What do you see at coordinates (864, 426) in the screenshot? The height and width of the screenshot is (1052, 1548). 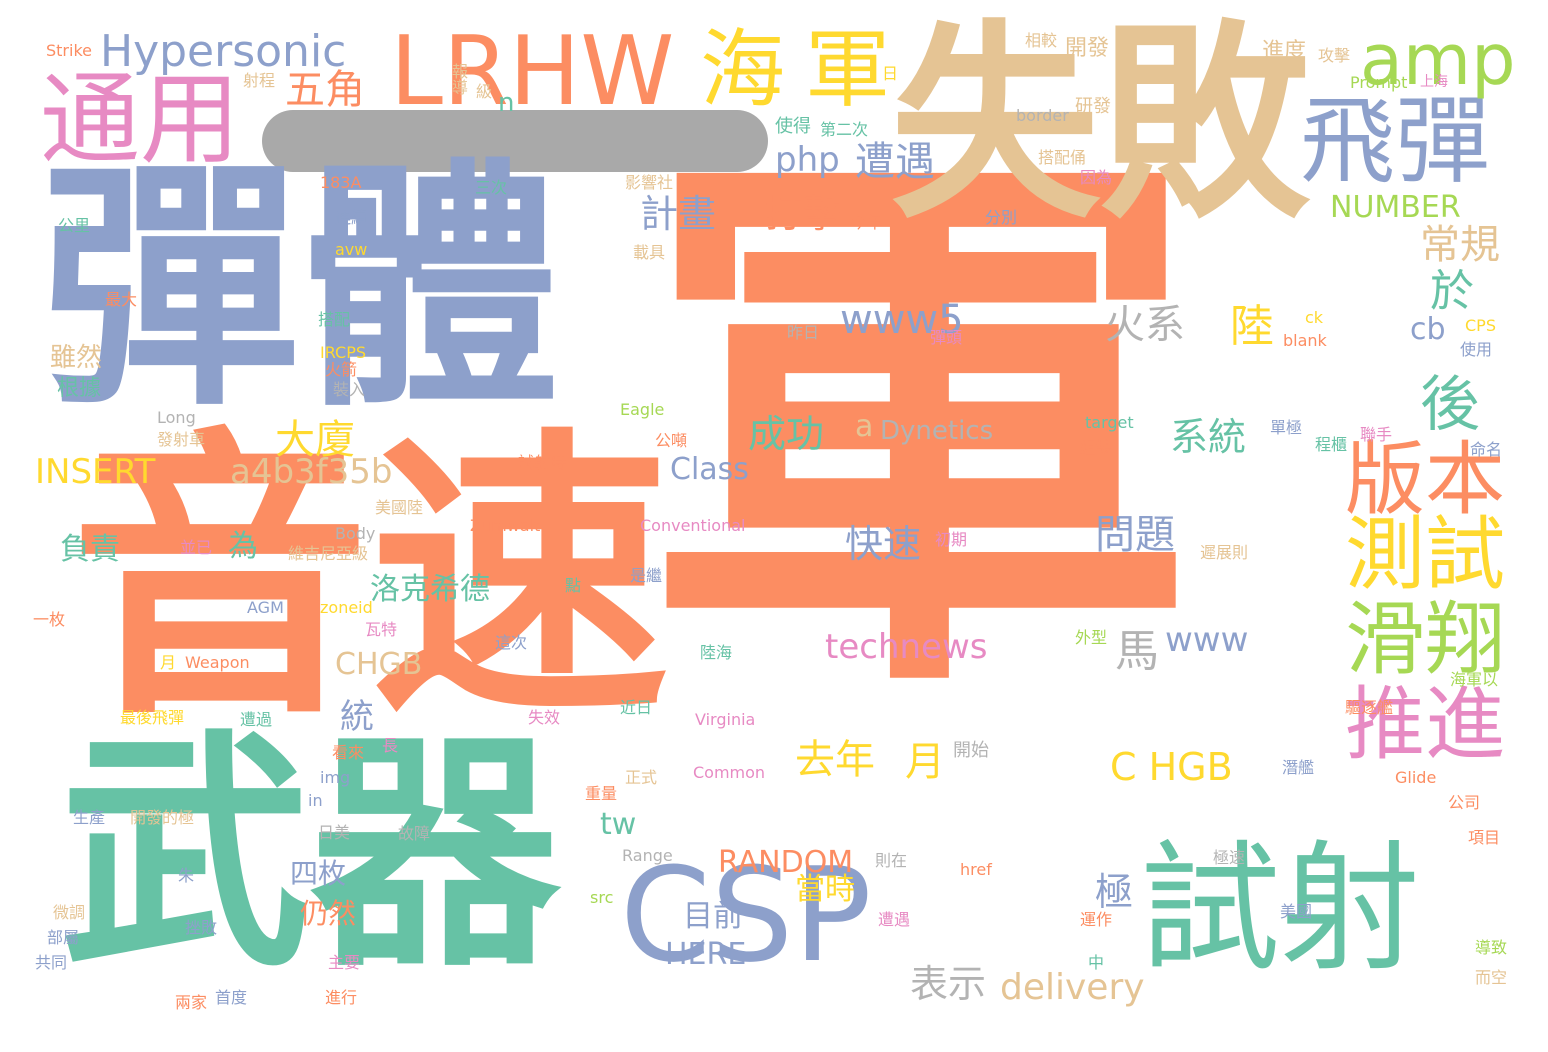 I see `word-a-33: a` at bounding box center [864, 426].